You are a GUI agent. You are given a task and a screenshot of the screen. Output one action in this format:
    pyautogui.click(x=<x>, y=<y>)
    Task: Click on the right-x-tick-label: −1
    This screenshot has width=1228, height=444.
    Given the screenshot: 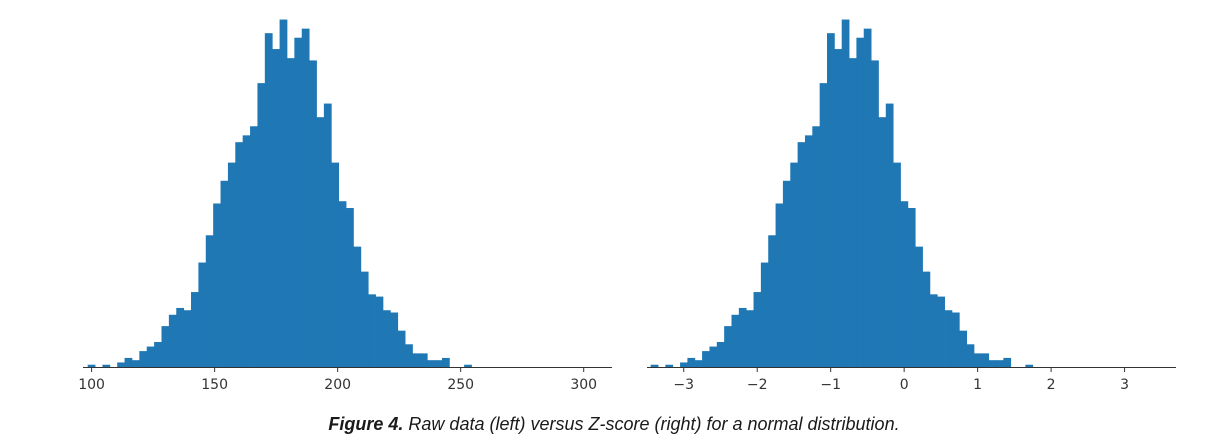 What is the action you would take?
    pyautogui.click(x=830, y=385)
    